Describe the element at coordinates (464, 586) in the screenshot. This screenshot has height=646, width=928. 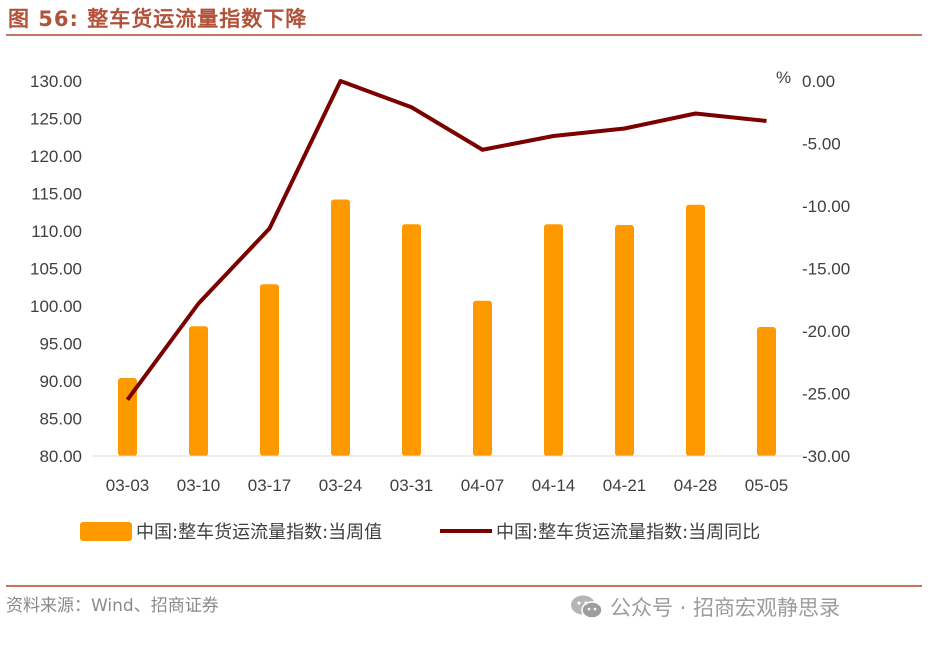
I see `footer-divider` at that location.